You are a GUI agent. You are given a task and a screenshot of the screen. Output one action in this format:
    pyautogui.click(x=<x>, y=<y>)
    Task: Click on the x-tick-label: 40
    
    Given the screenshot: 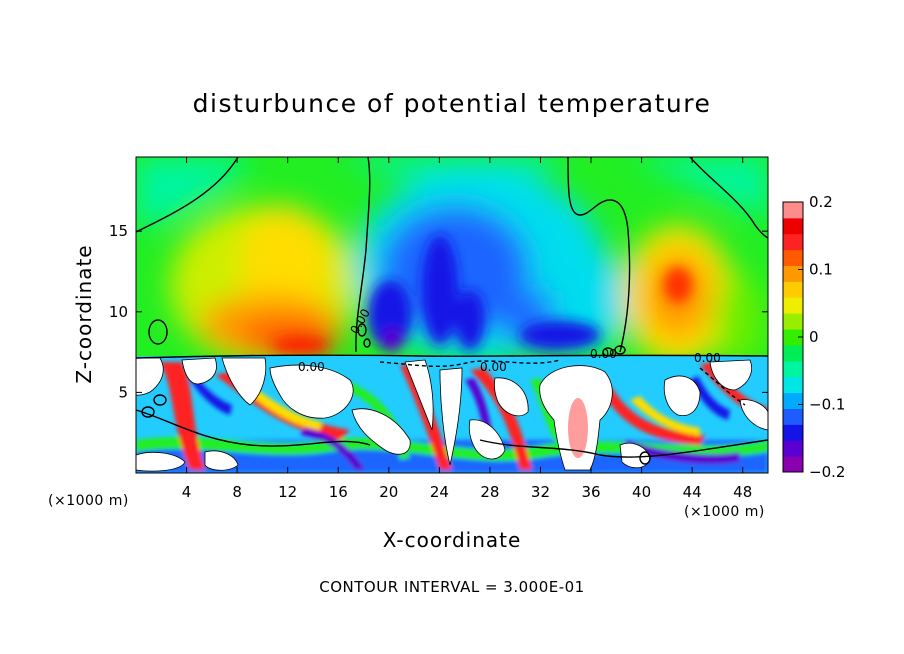 What is the action you would take?
    pyautogui.click(x=641, y=492)
    